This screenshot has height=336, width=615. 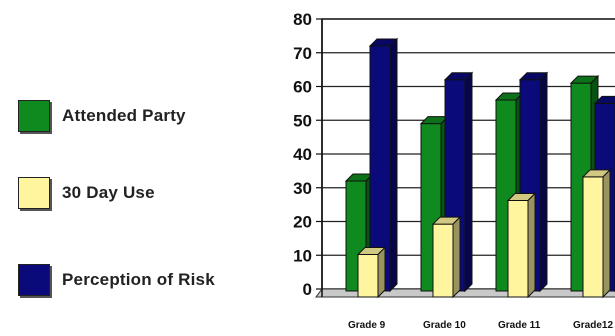 What do you see at coordinates (456, 257) in the screenshot?
I see `bar-side-grade-10-30-day-use` at bounding box center [456, 257].